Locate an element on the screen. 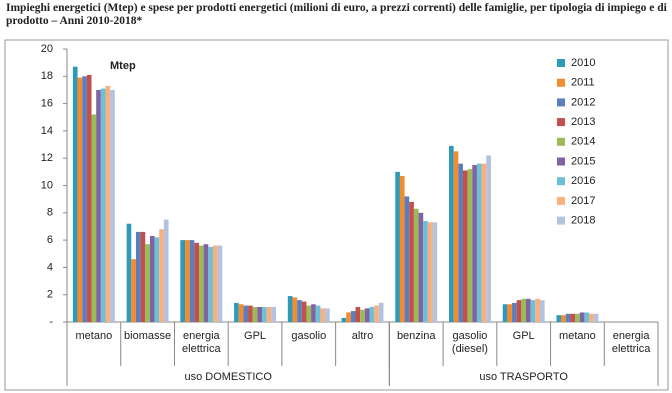 The width and height of the screenshot is (672, 393). x-tick-label: gasolio is located at coordinates (309, 336).